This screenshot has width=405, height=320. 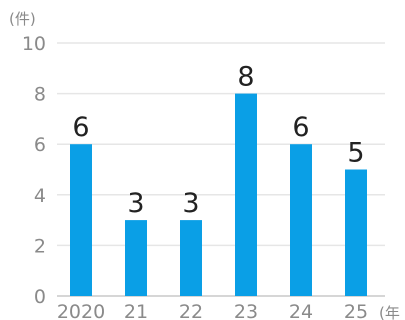 What do you see at coordinates (40, 297) in the screenshot?
I see `y-tick-label: 0` at bounding box center [40, 297].